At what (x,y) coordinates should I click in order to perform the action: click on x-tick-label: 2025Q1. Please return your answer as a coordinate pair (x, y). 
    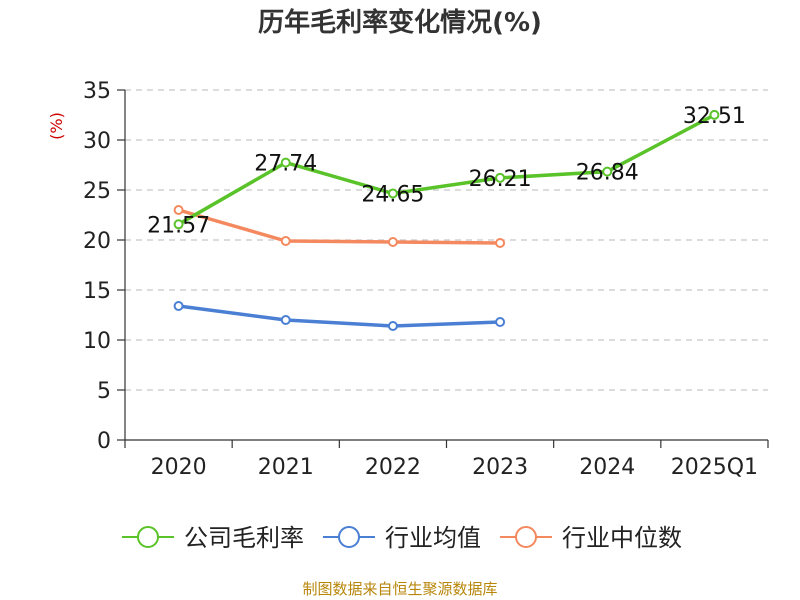
    Looking at the image, I should click on (714, 467).